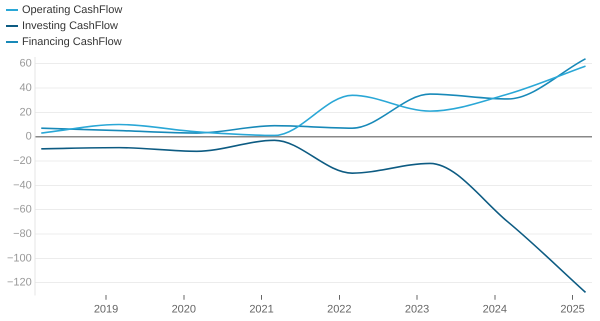 The width and height of the screenshot is (600, 321). What do you see at coordinates (19, 282) in the screenshot?
I see `y-tick-label: −120` at bounding box center [19, 282].